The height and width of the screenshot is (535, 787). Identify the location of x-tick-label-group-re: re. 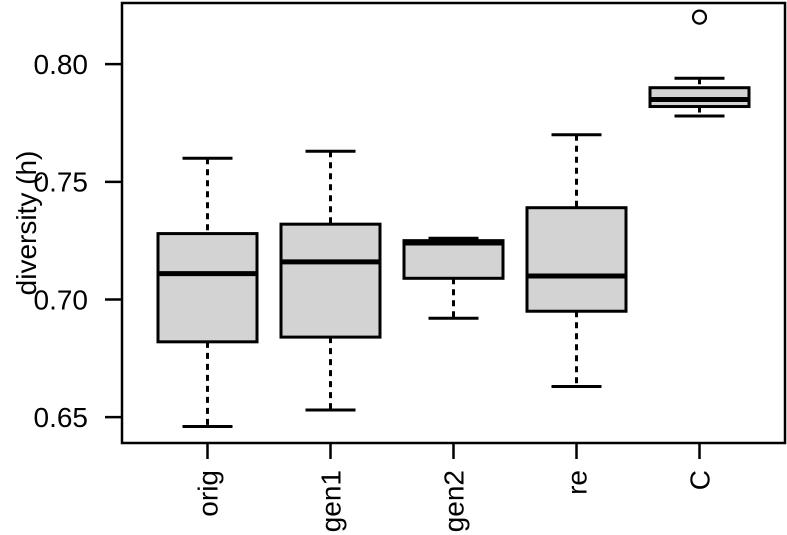
(576, 482).